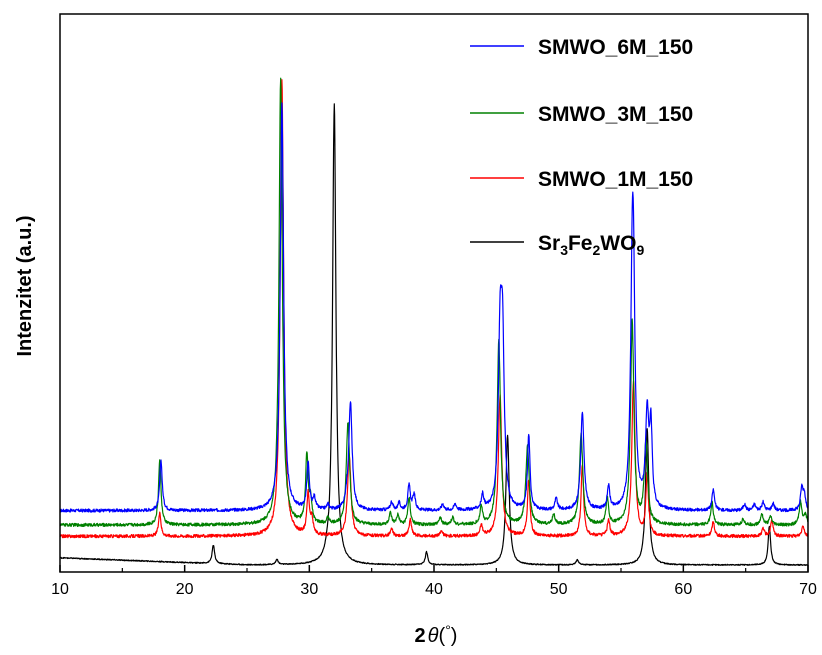 The width and height of the screenshot is (822, 655). Describe the element at coordinates (591, 245) in the screenshot. I see `legend-label: Sr3Fe2WO9` at that location.